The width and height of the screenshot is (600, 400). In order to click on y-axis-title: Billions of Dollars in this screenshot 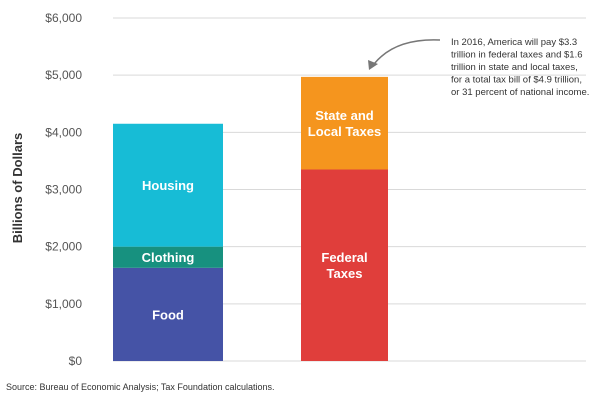, I will do `click(17, 188)`.